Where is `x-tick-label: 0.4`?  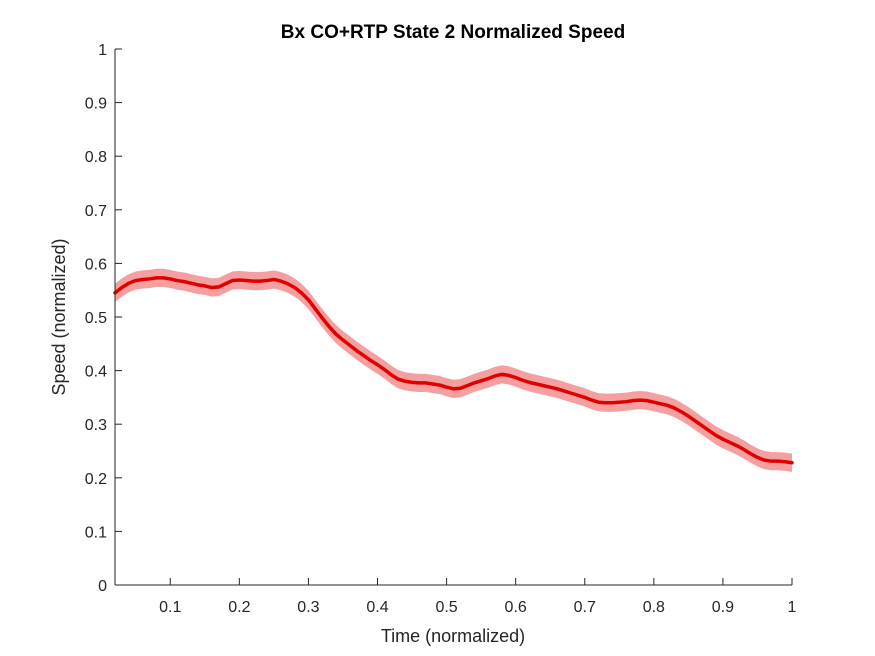
x-tick-label: 0.4 is located at coordinates (377, 607).